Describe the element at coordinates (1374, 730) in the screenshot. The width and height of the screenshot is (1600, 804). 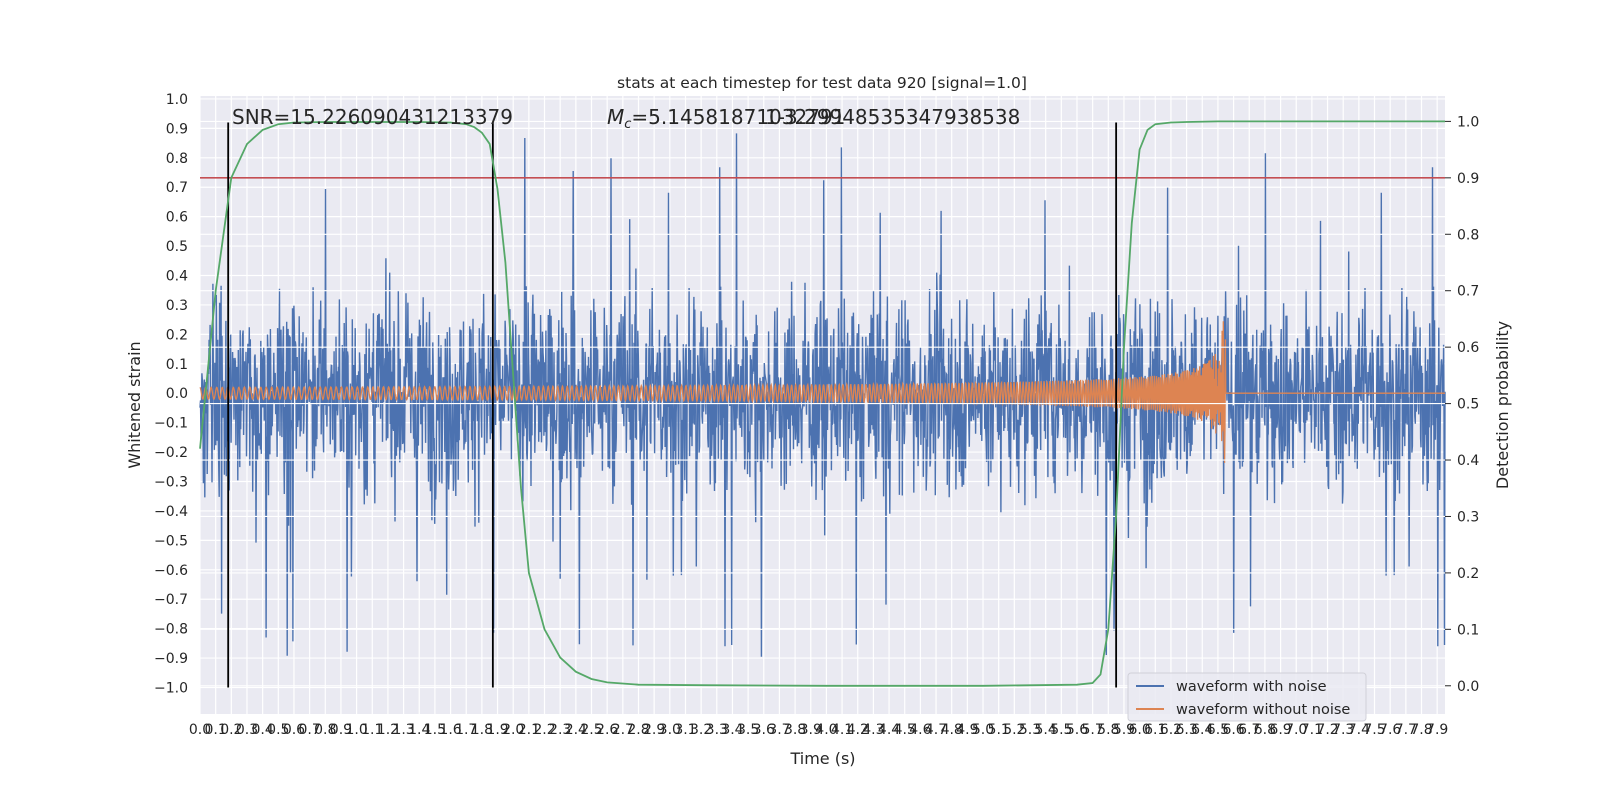
I see `x-tick-label-75: 7.5` at that location.